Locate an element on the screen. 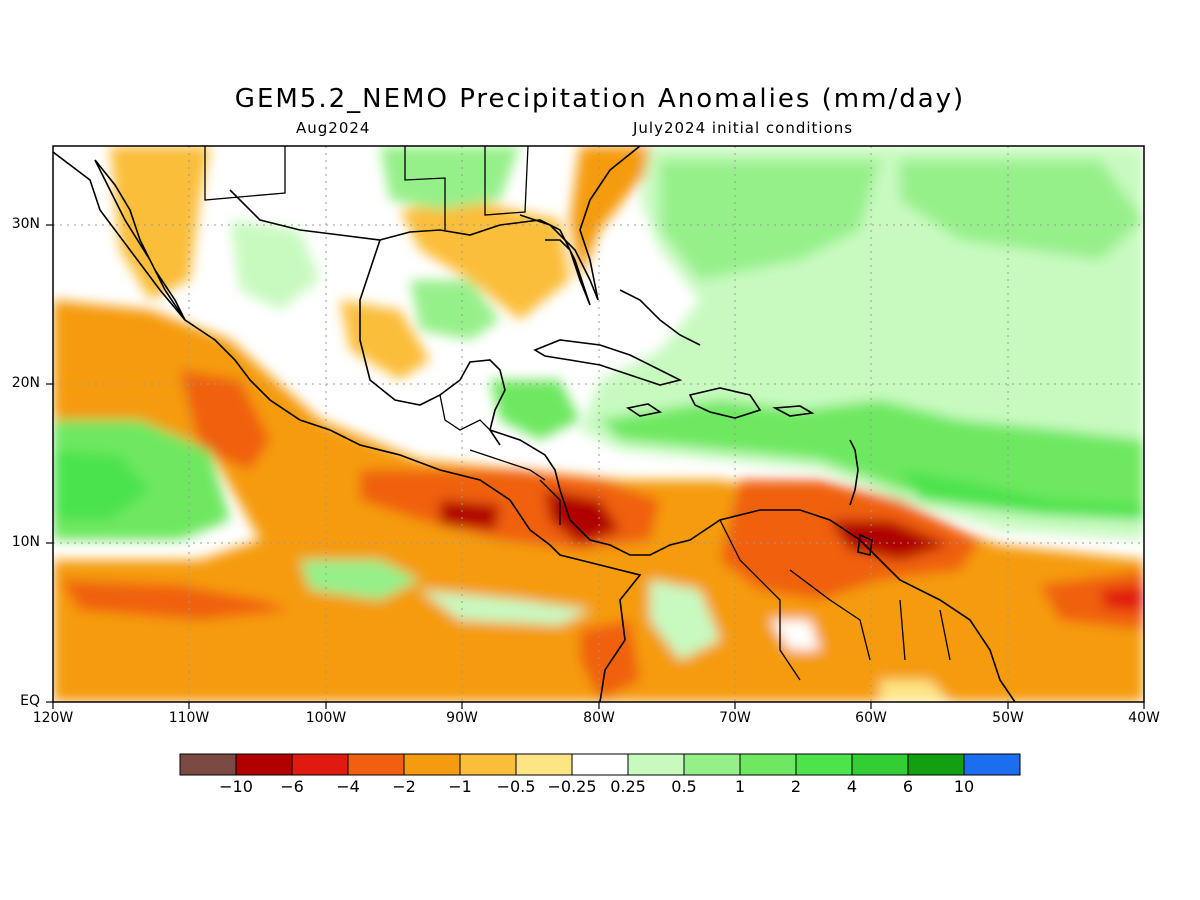  colorbar-label: −0.5 is located at coordinates (516, 786).